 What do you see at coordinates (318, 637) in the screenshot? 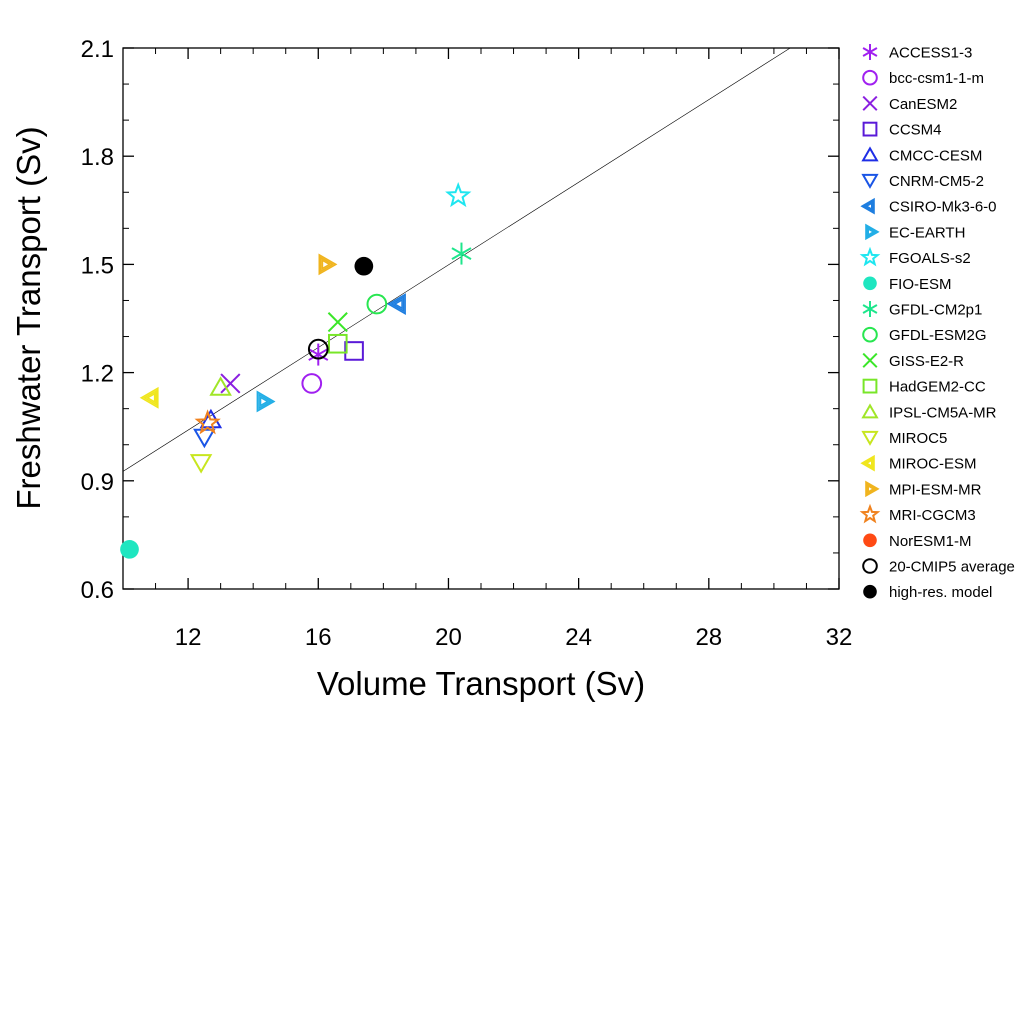
I see `x-tick-label: 16` at bounding box center [318, 637].